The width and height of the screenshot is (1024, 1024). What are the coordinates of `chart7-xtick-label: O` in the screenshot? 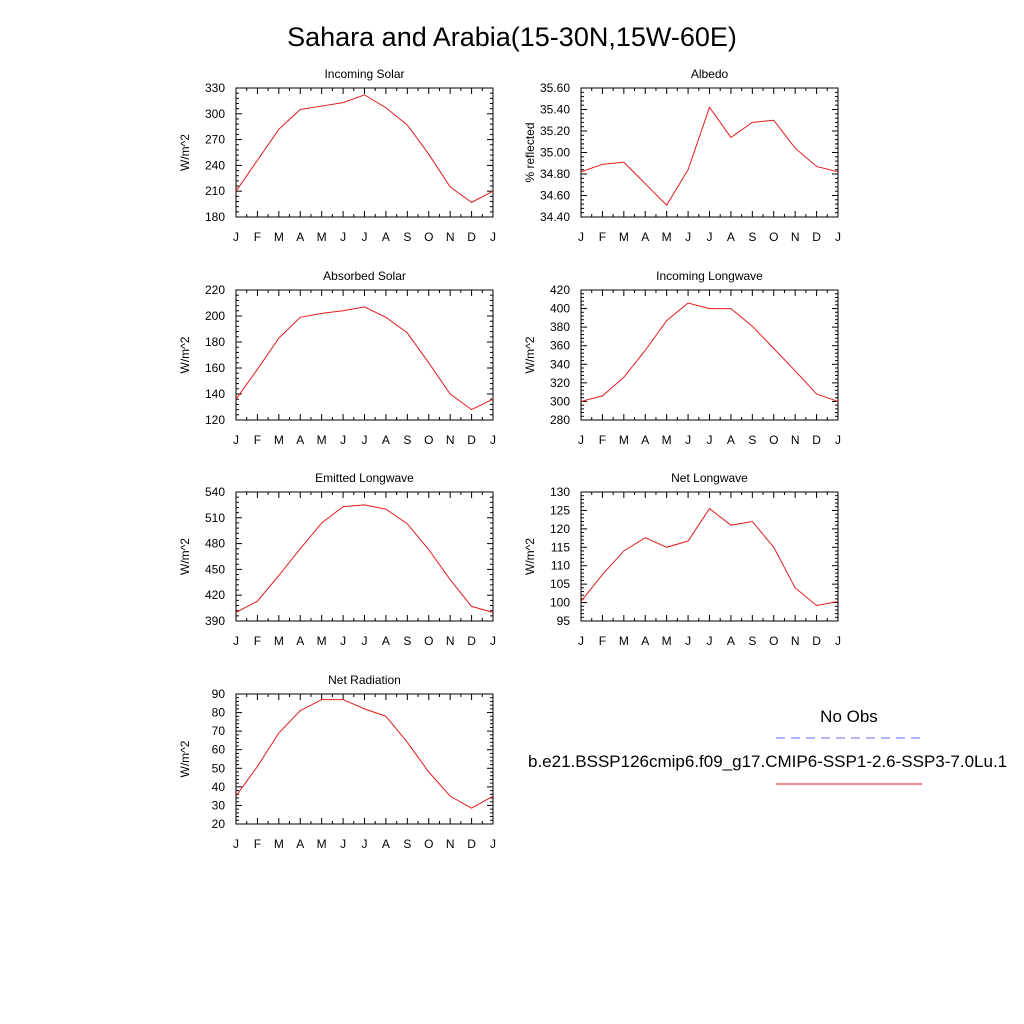 It's located at (428, 844).